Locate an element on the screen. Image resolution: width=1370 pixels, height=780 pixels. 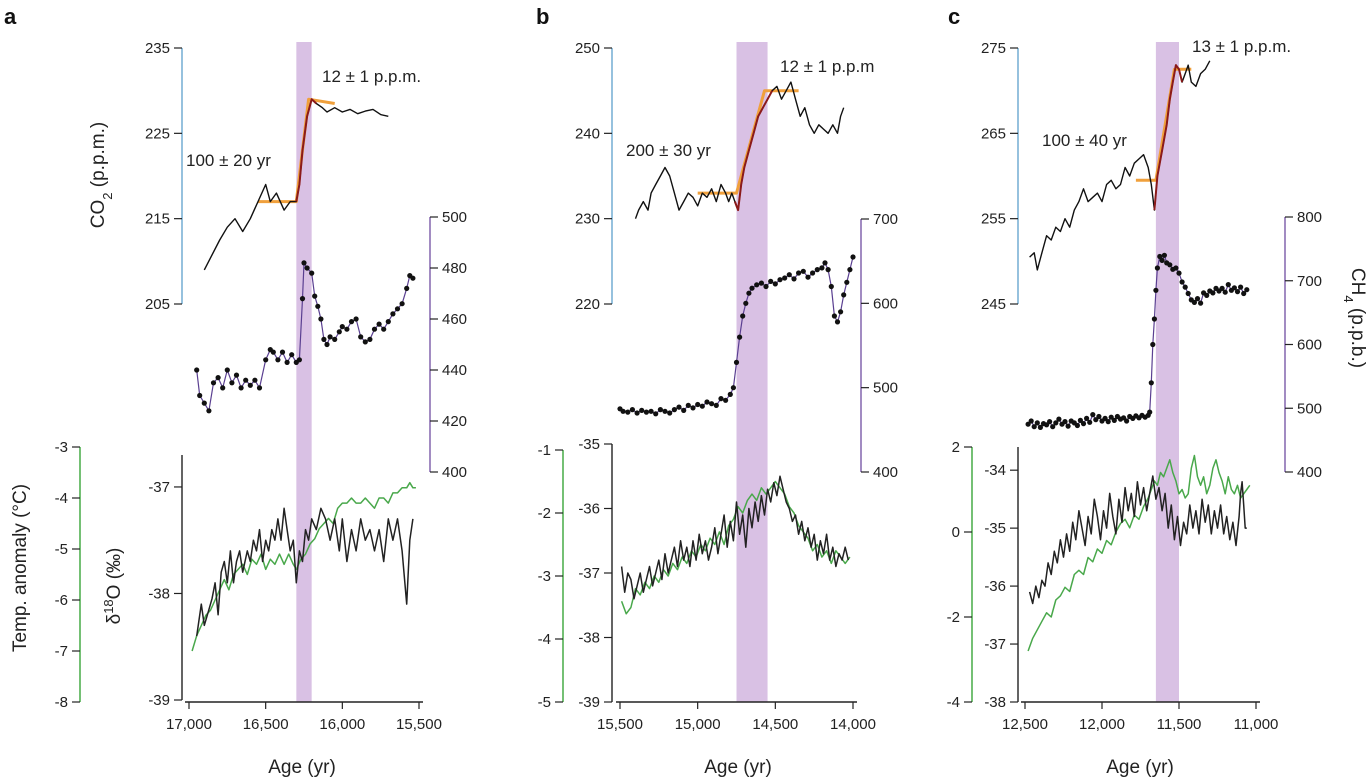
panel-c-ch4-tick-label-2: 600 is located at coordinates (1309, 345).